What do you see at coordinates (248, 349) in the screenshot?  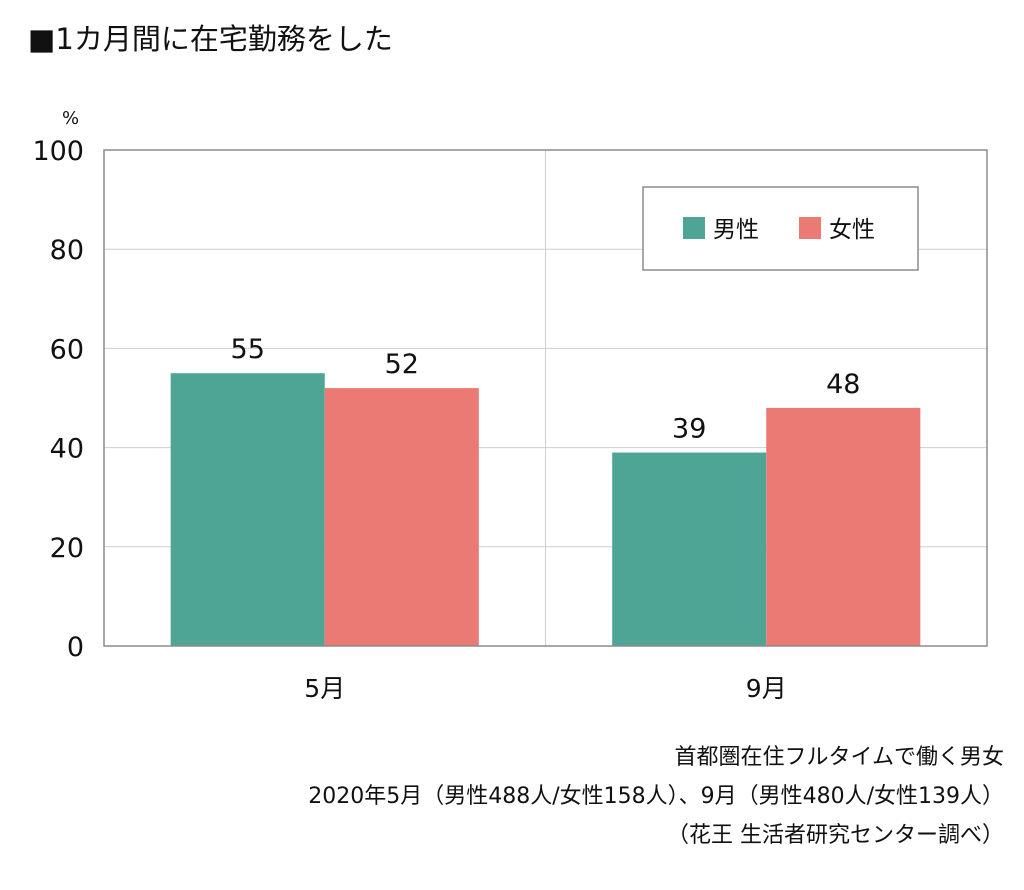 I see `data-label: 55` at bounding box center [248, 349].